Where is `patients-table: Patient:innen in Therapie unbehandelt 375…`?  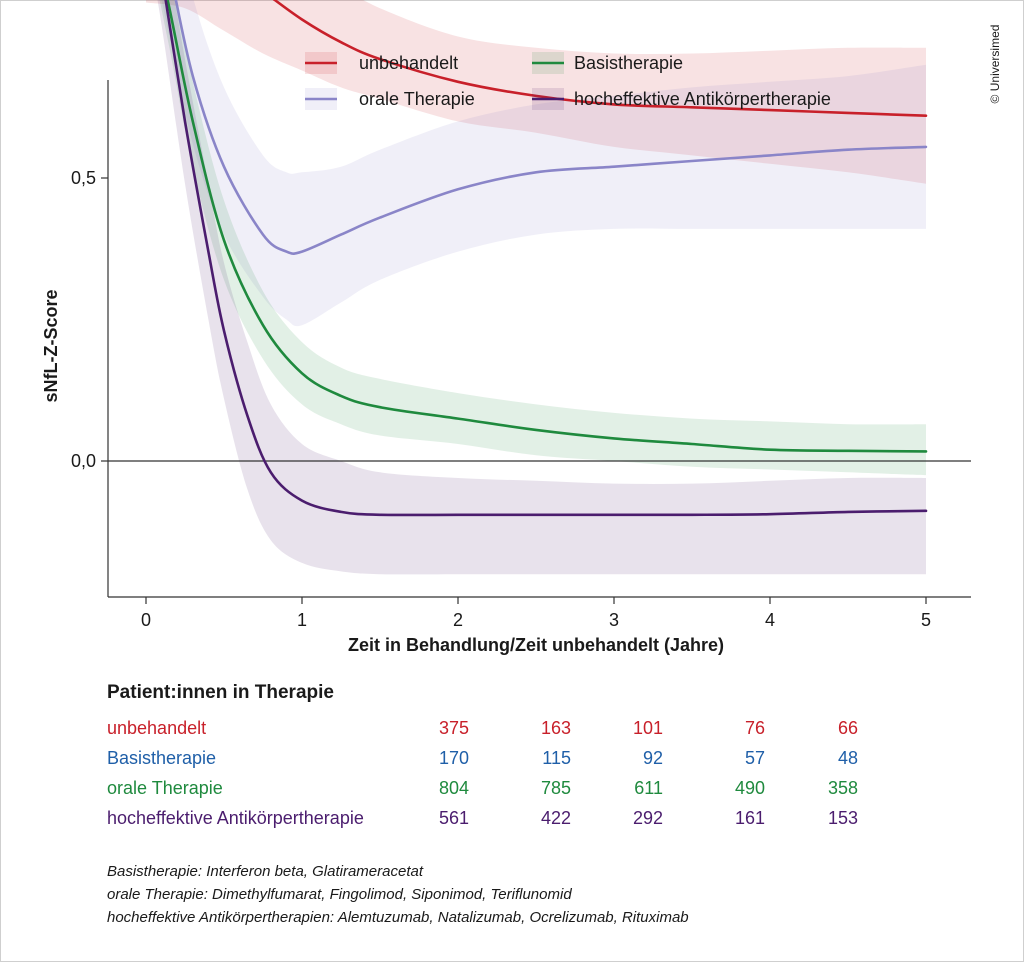 patients-table: Patient:innen in Therapie unbehandelt 375… is located at coordinates (507, 760).